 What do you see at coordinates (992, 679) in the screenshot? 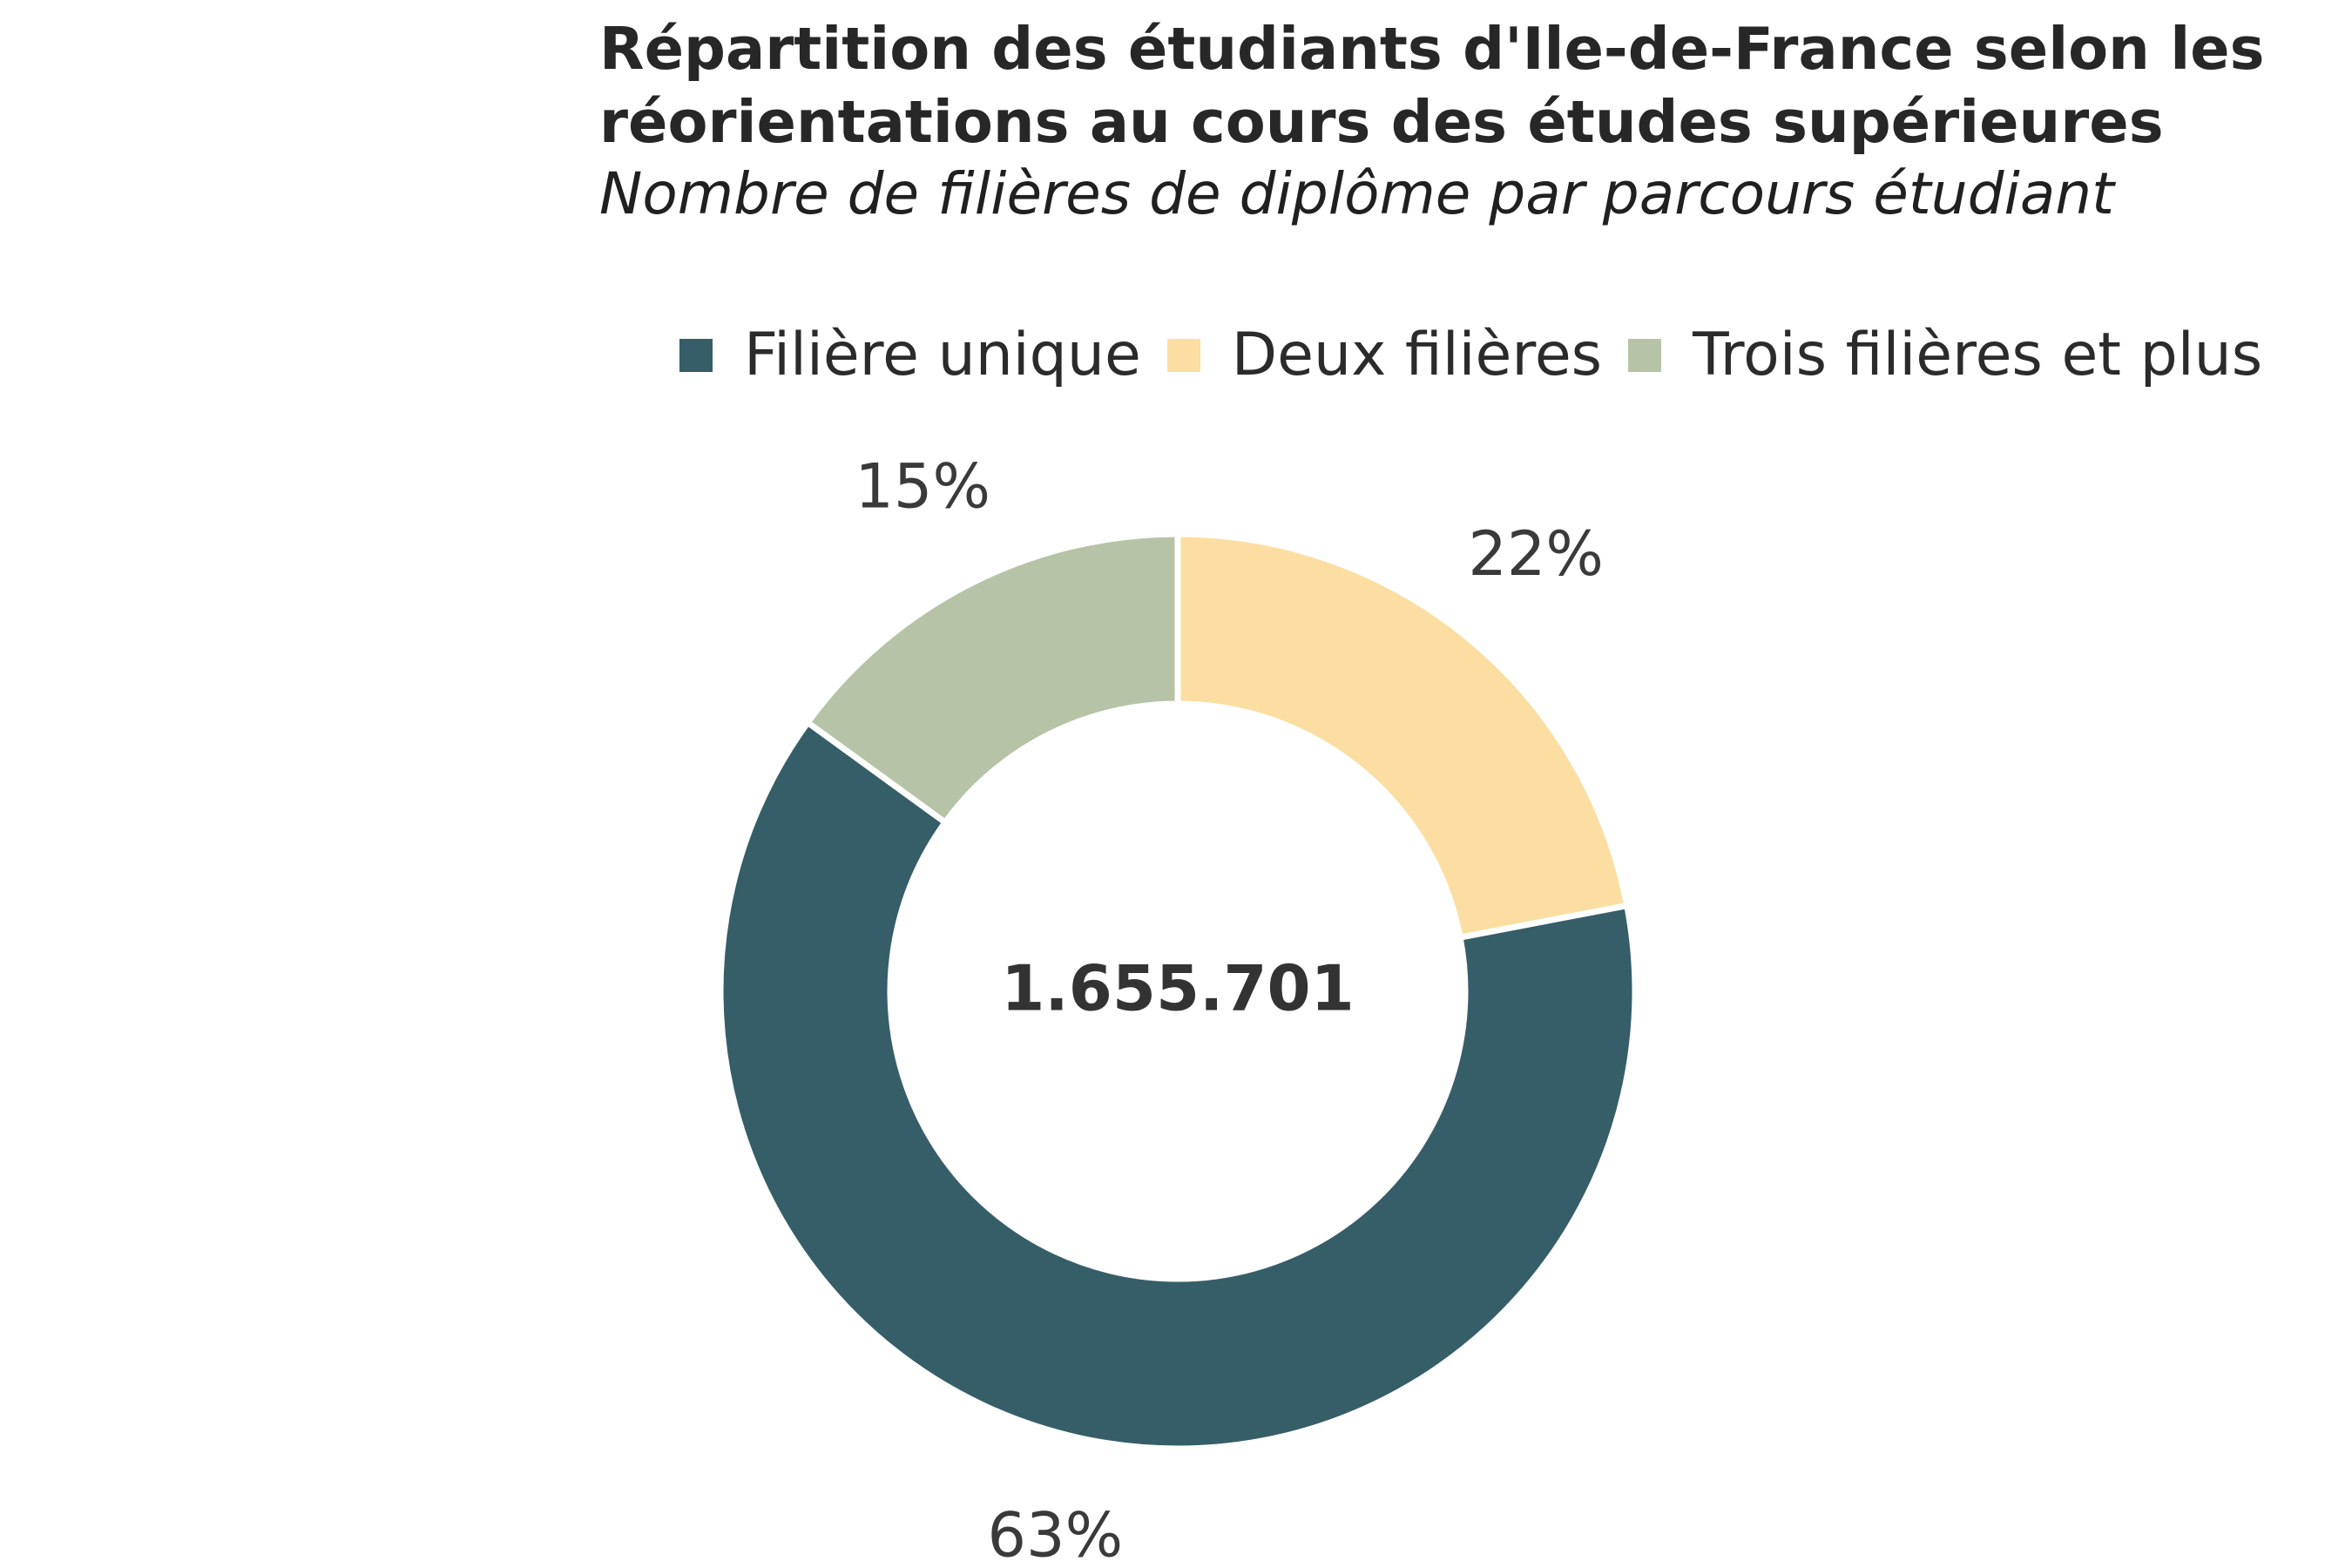
I see `slice-trois-filieres-et-plus` at bounding box center [992, 679].